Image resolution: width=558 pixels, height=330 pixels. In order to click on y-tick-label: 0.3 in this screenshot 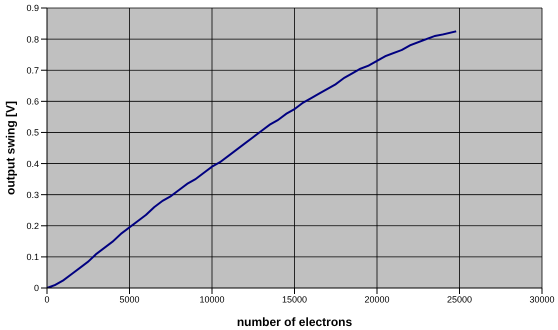, I will do `click(32, 195)`.